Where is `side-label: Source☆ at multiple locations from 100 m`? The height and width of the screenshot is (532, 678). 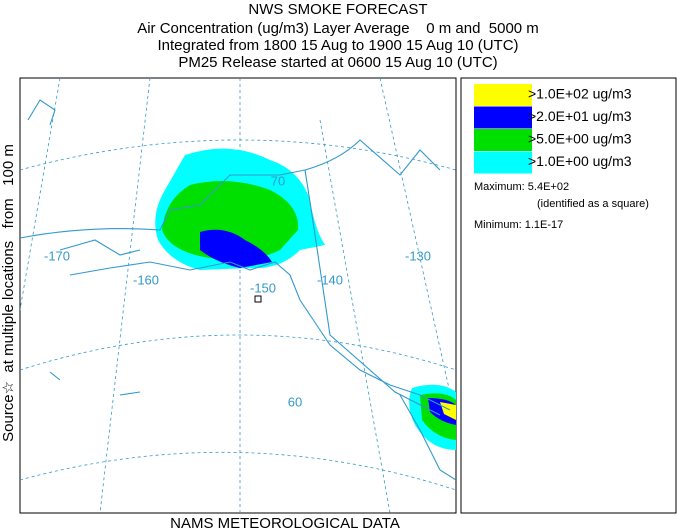
side-label: Source☆ at multiple locations from 100 m is located at coordinates (8, 293).